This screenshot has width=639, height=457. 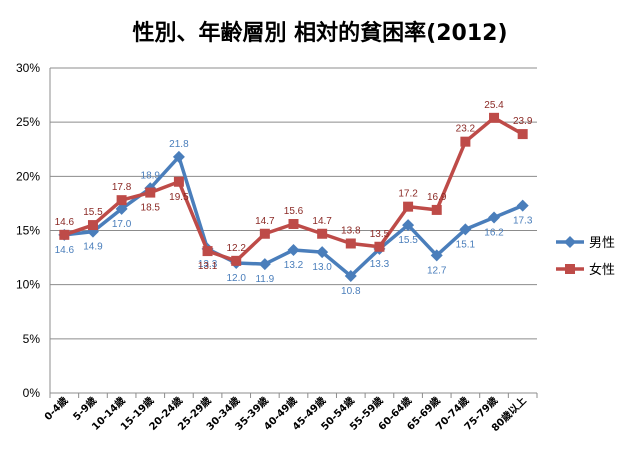 What do you see at coordinates (437, 197) in the screenshot?
I see `data-label-female: 16.9` at bounding box center [437, 197].